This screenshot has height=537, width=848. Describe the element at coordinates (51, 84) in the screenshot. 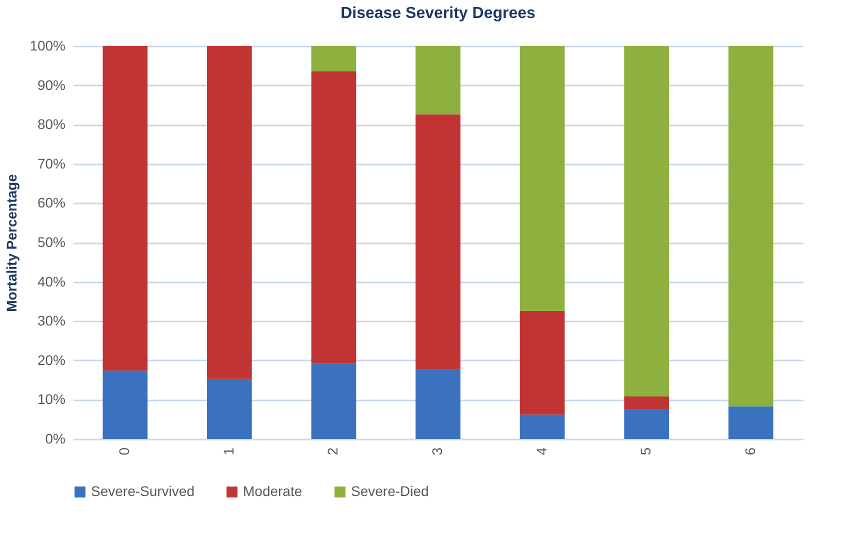

I see `y-tick-label: 90%` at that location.